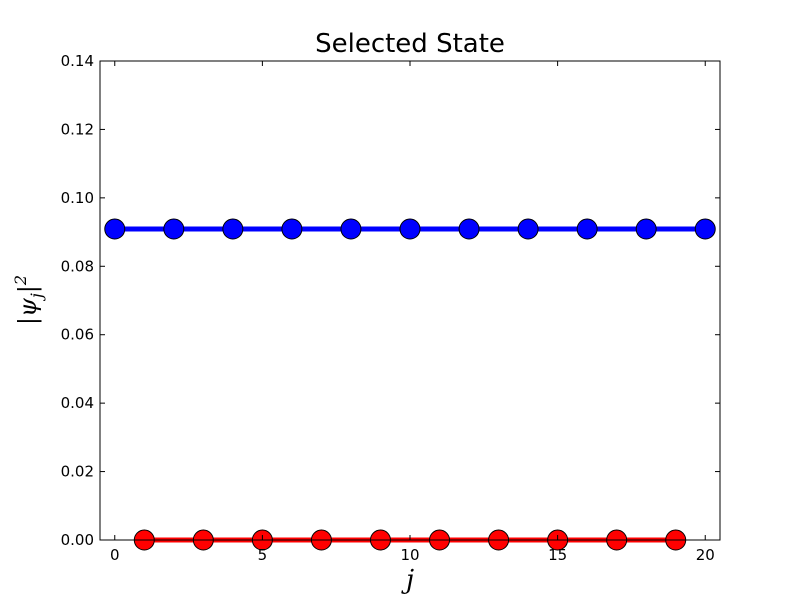 The image size is (800, 600). Describe the element at coordinates (557, 555) in the screenshot. I see `x-tick-label: 15` at that location.